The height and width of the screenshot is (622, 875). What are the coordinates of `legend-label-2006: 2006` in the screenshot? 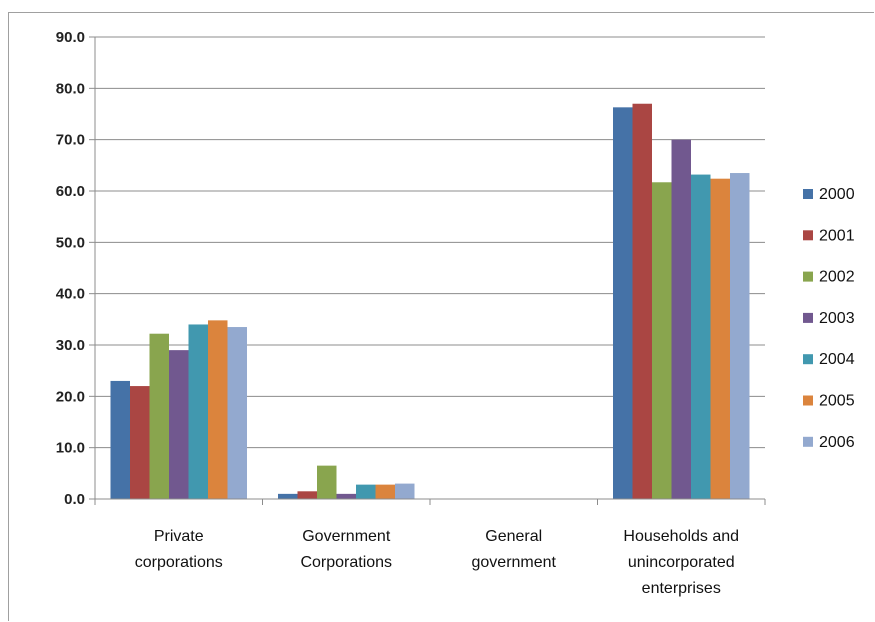 It's located at (837, 442).